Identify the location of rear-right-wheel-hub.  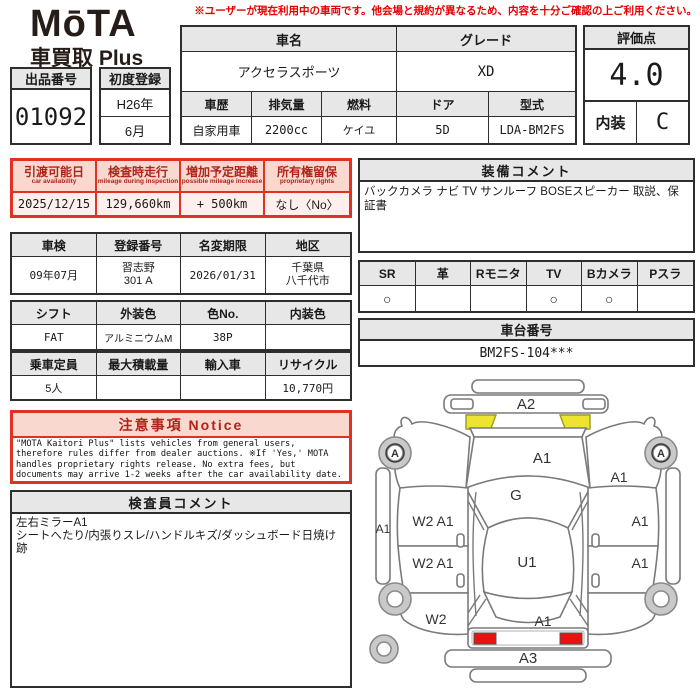
(661, 599).